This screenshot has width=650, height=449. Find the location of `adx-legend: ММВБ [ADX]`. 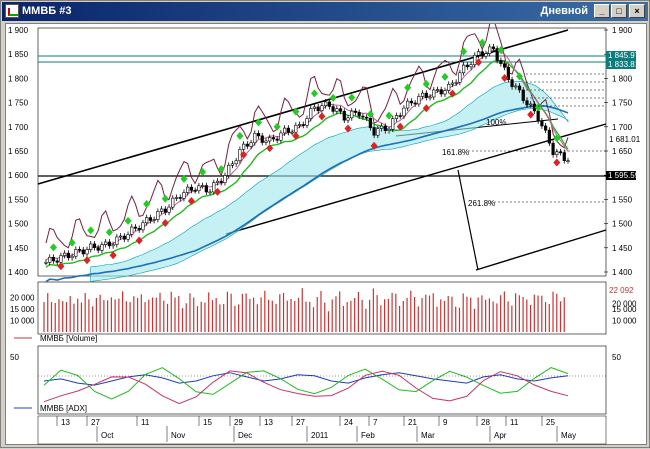

adx-legend: ММВБ [ADX] is located at coordinates (63, 408).